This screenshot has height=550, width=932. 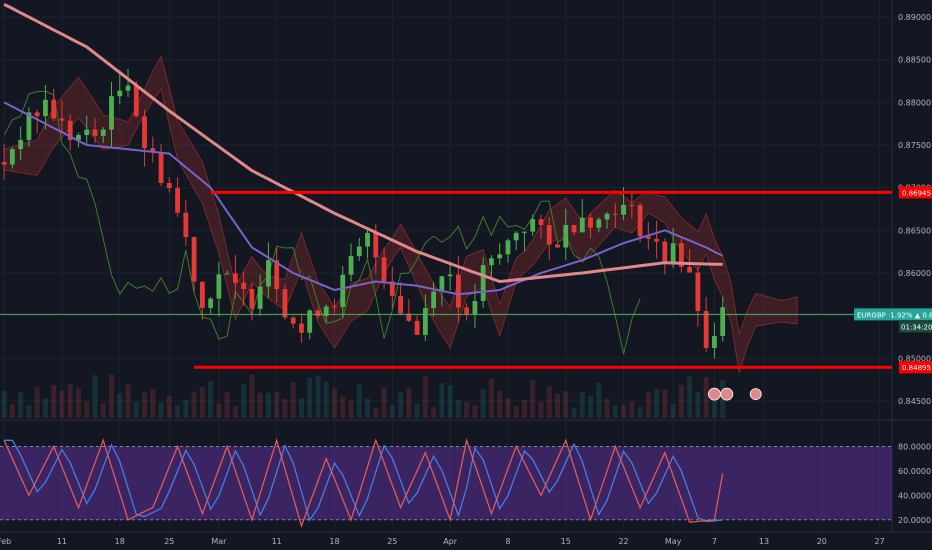 I want to click on price-tick-label: 0.89000, so click(x=914, y=17).